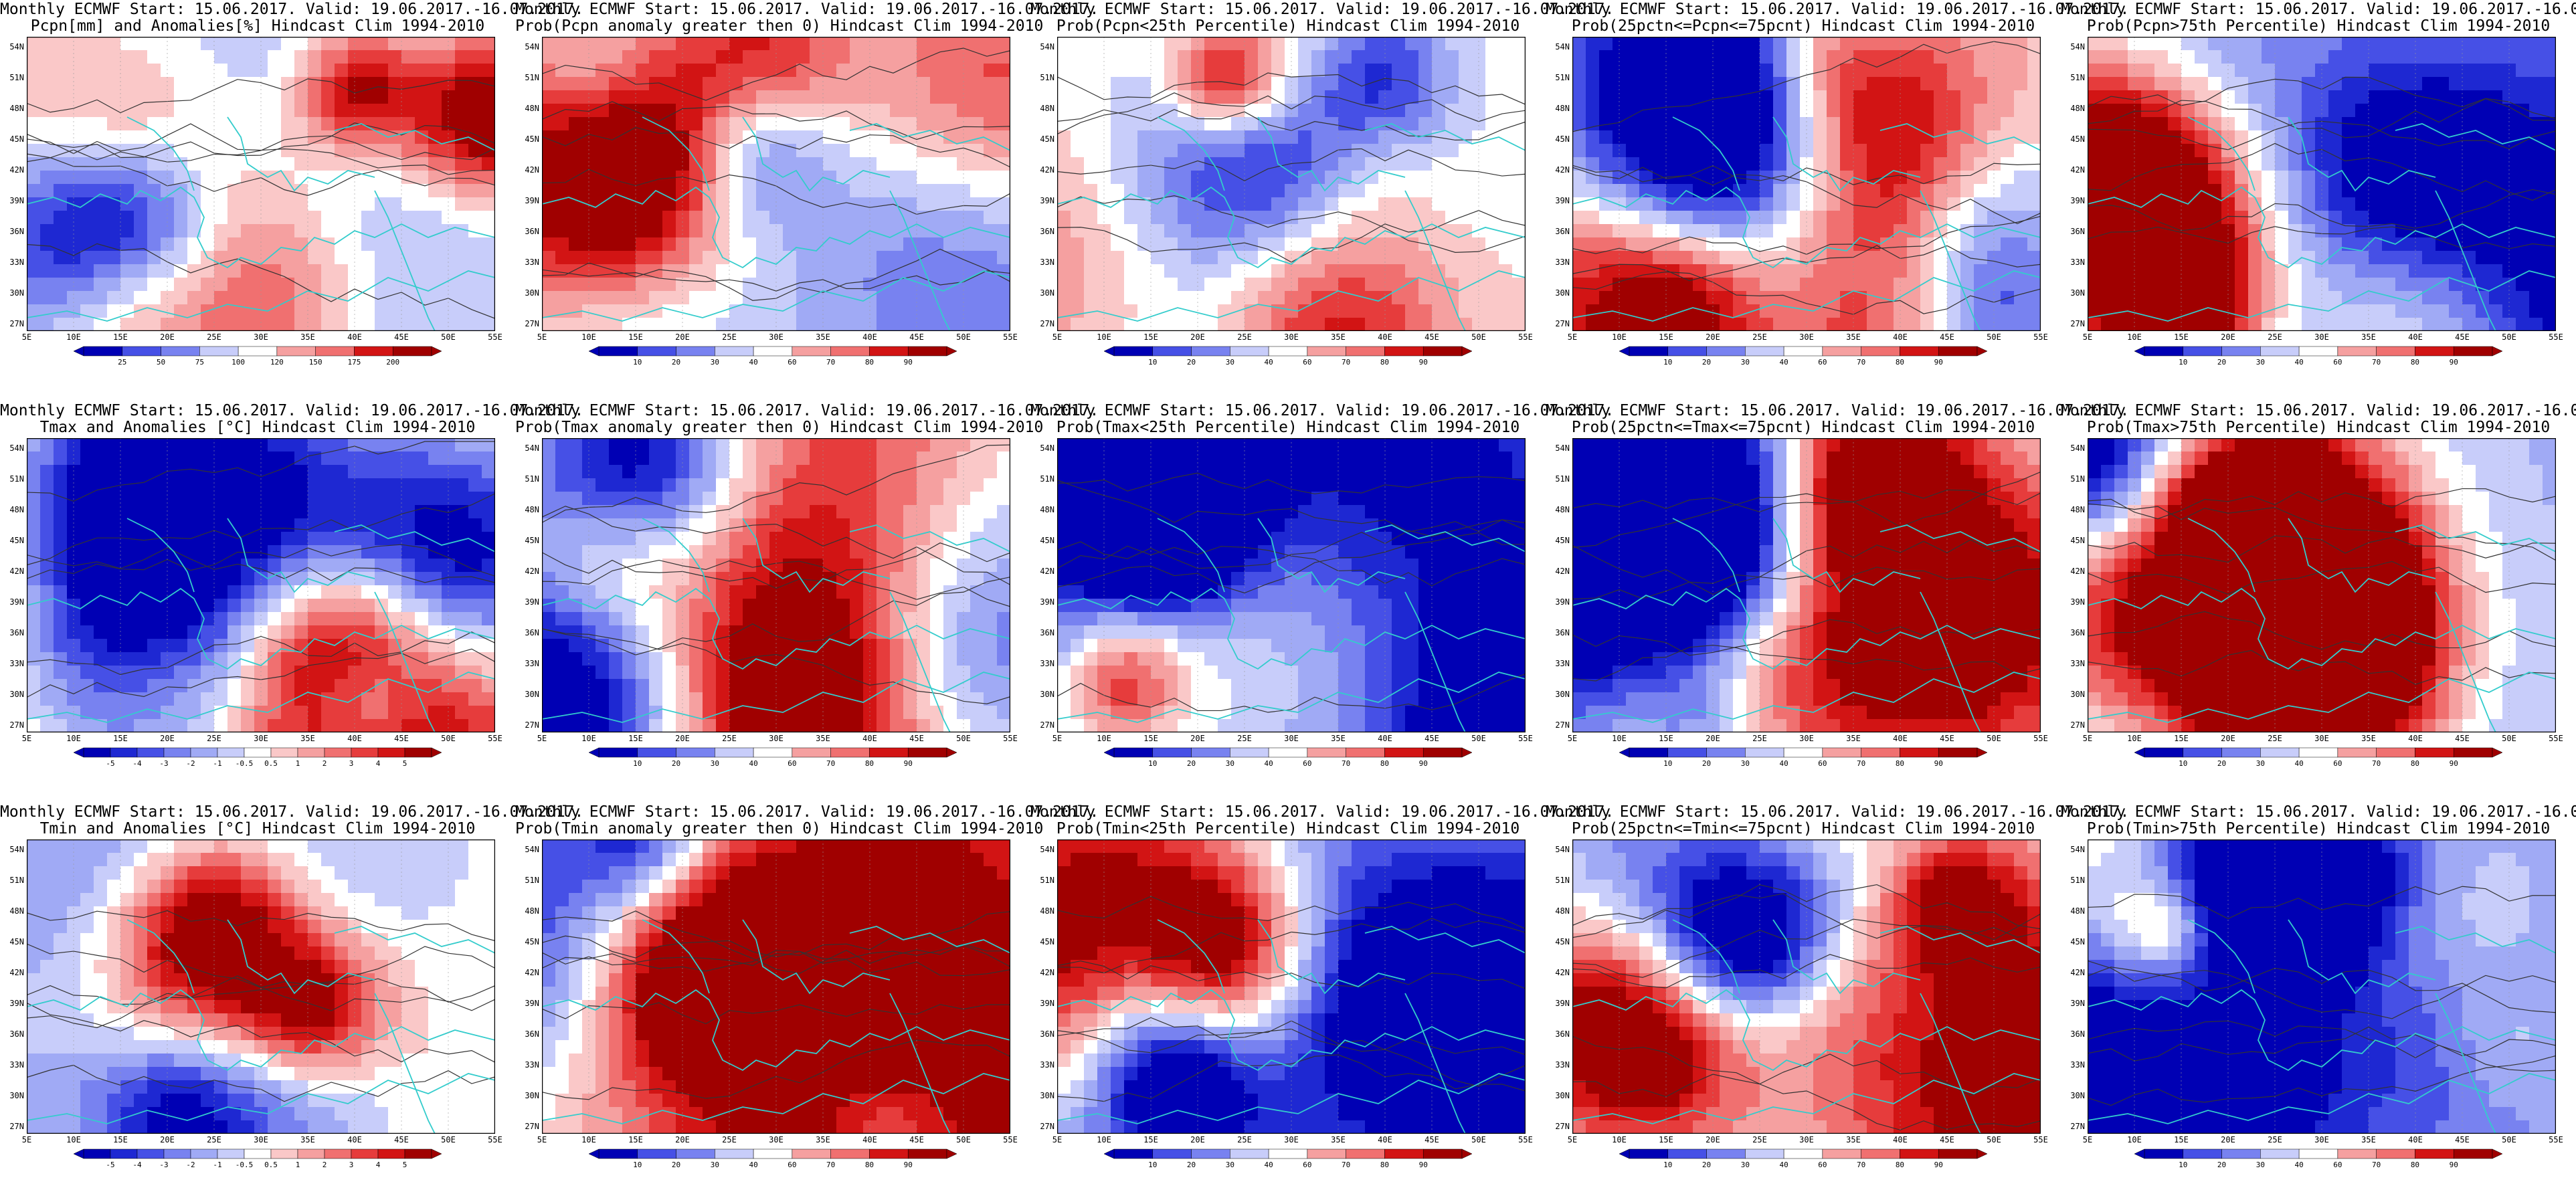 Image resolution: width=2576 pixels, height=1204 pixels. I want to click on colorbar-tick-label: 1, so click(297, 1165).